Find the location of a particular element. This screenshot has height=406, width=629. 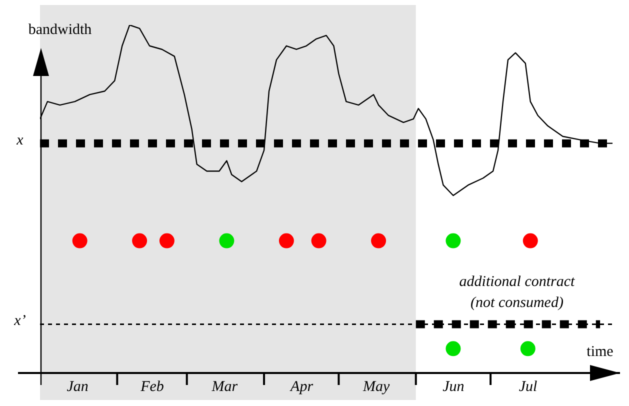

annotation: additional contract (not consumed) is located at coordinates (517, 292).